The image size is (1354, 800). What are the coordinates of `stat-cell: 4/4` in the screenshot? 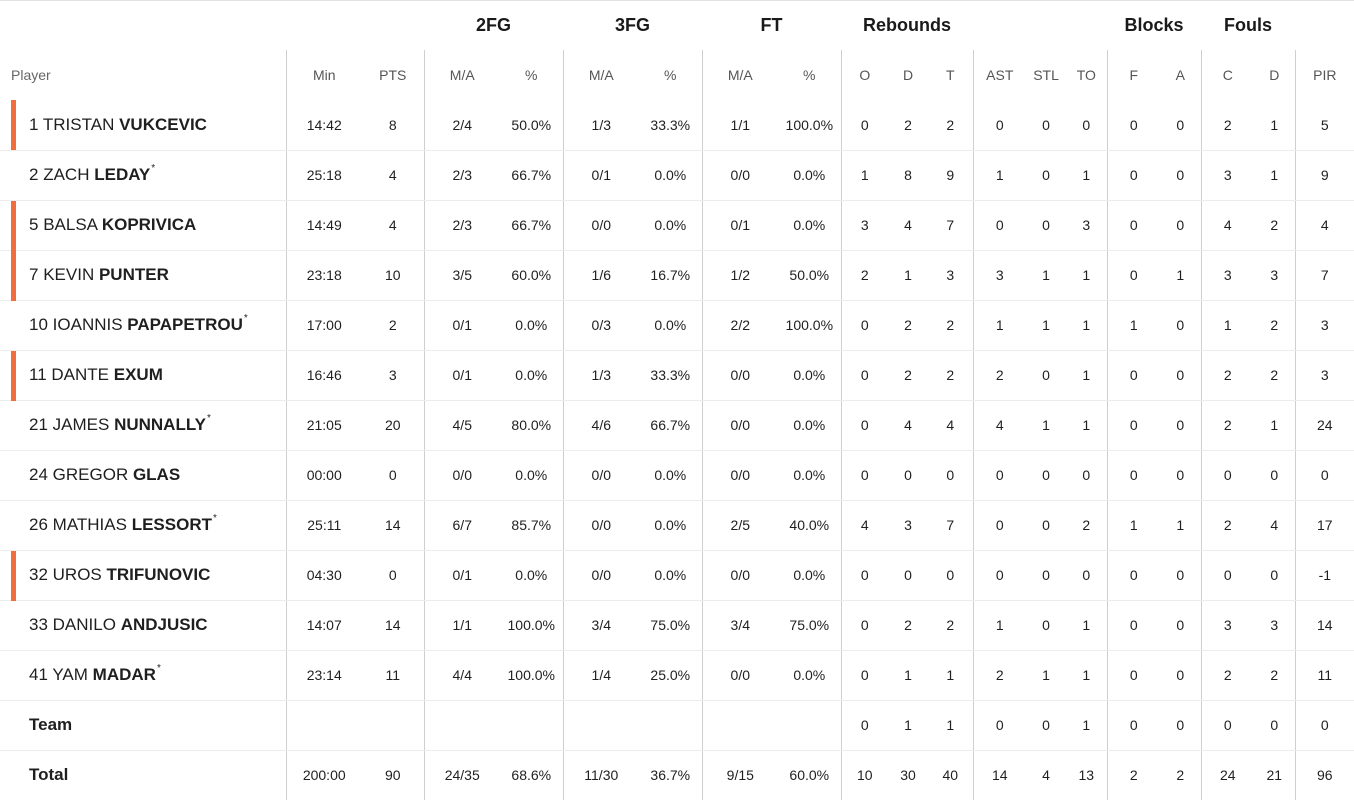 It's located at (461, 675).